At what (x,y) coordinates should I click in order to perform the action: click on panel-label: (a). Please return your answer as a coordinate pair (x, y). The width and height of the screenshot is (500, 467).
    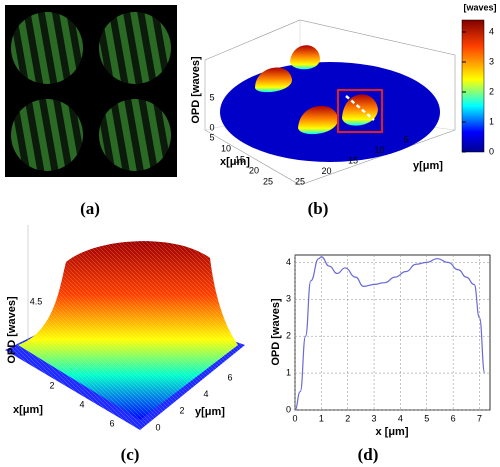
    Looking at the image, I should click on (90, 208).